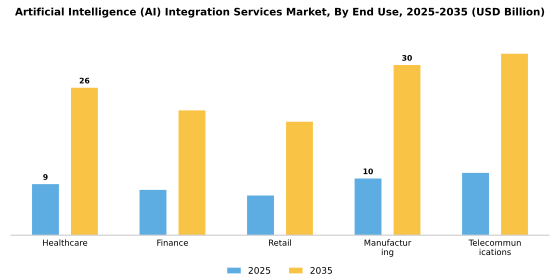 The width and height of the screenshot is (560, 280). Describe the element at coordinates (494, 247) in the screenshot. I see `x-tick-label: Telecommun ications` at that location.